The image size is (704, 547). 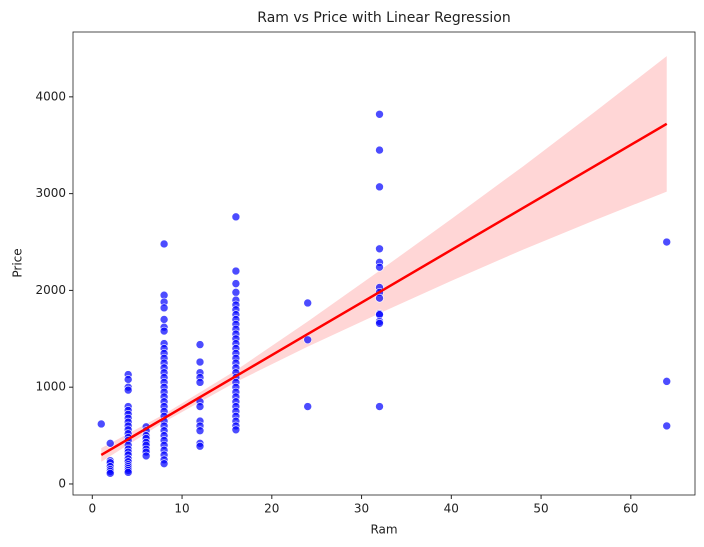 What do you see at coordinates (383, 530) in the screenshot?
I see `x-axis-label: Ram` at bounding box center [383, 530].